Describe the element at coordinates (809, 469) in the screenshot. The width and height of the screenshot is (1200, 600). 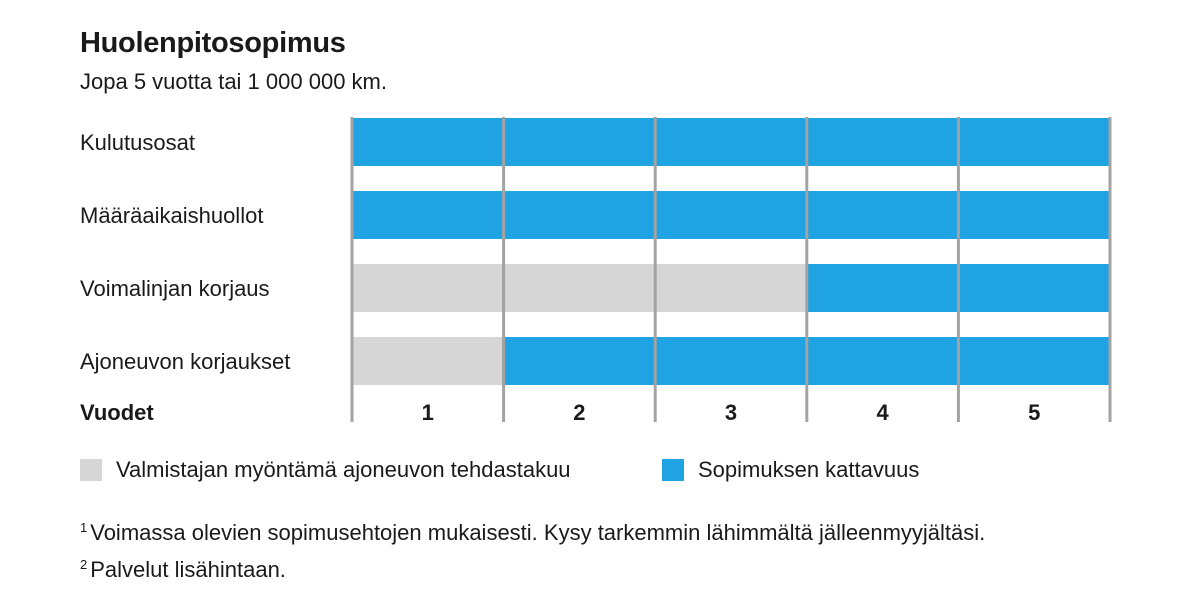
I see `legend-label-contract: Sopimuksen kattavuus` at that location.